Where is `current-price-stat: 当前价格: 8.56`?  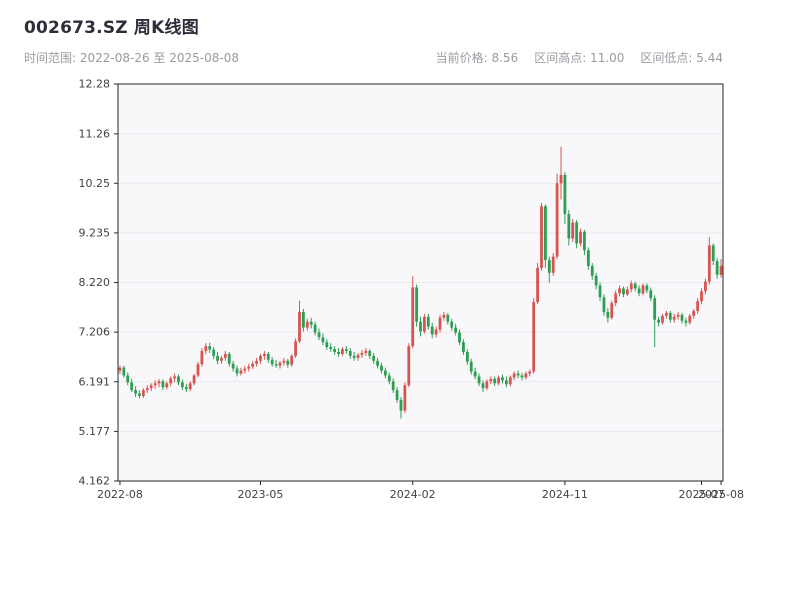
current-price-stat: 当前价格: 8.56 is located at coordinates (477, 58).